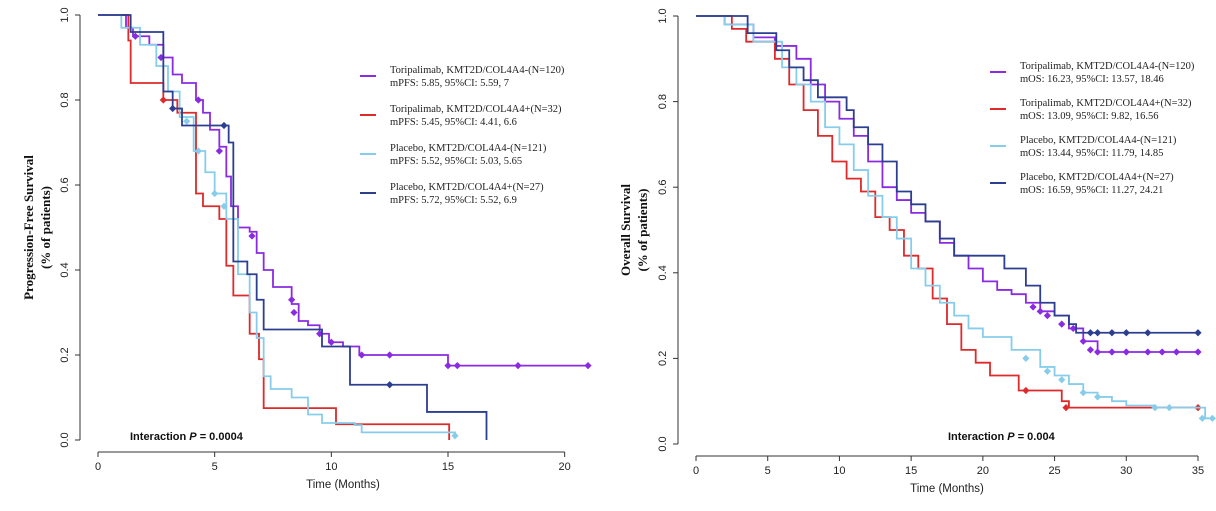 This screenshot has height=511, width=1216. I want to click on pfs-legend-label: Toripalimab, KMT2D/COL4A4-(N=120), so click(477, 70).